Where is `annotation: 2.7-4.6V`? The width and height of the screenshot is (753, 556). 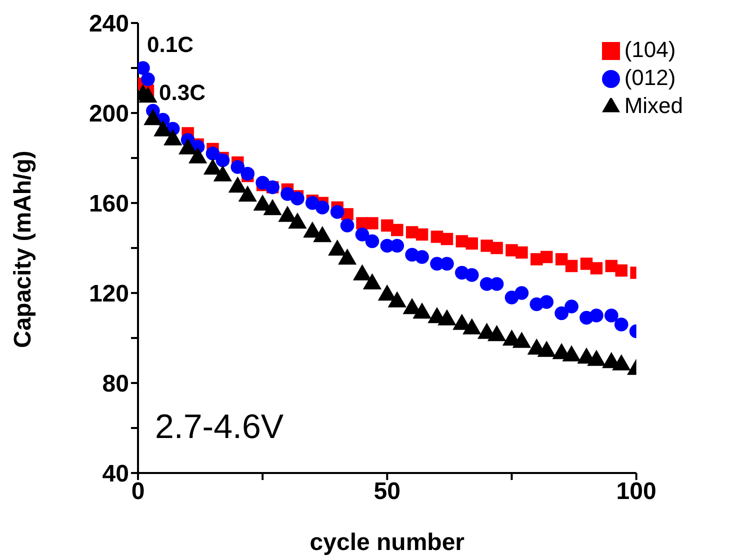 annotation: 2.7-4.6V is located at coordinates (219, 427).